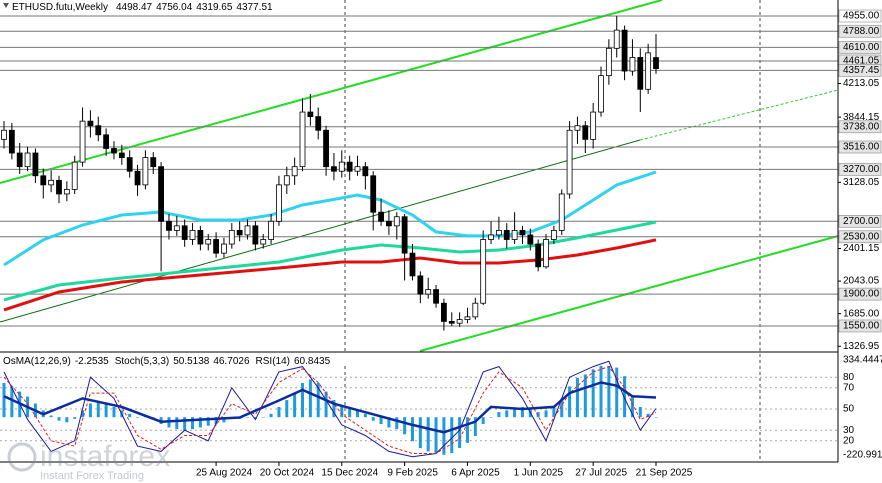 This screenshot has width=882, height=483. What do you see at coordinates (412, 473) in the screenshot?
I see `x-tick-label: 9 Feb 2025` at bounding box center [412, 473].